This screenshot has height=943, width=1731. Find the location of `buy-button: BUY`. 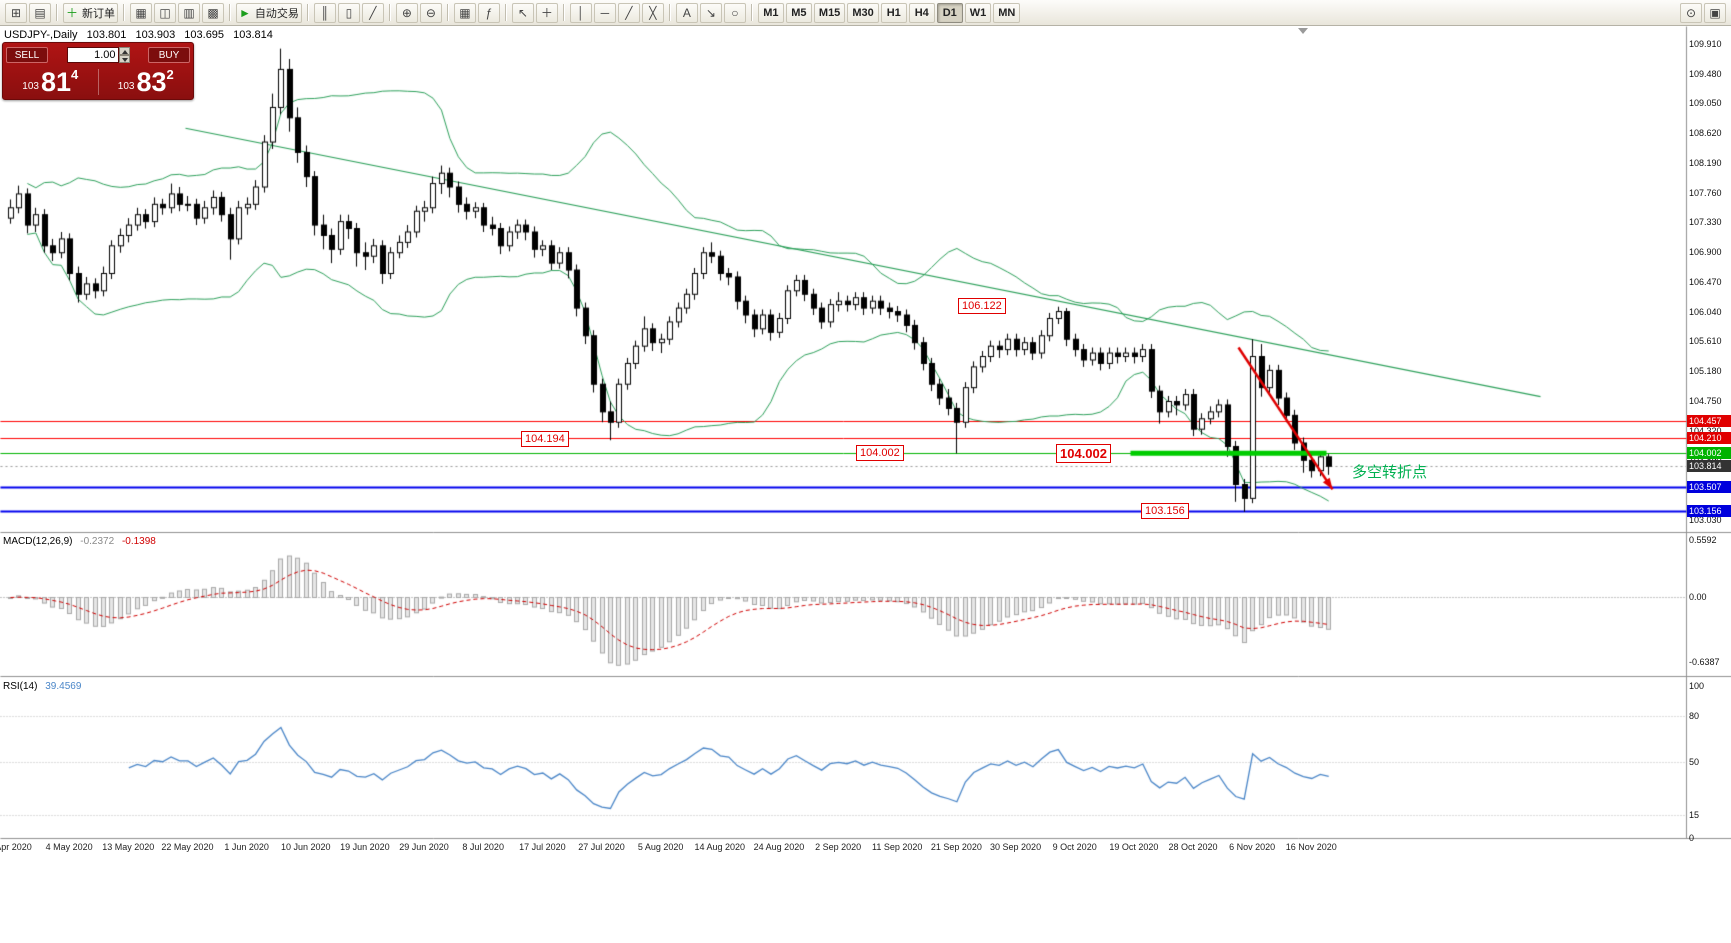

buy-button: BUY is located at coordinates (169, 55).